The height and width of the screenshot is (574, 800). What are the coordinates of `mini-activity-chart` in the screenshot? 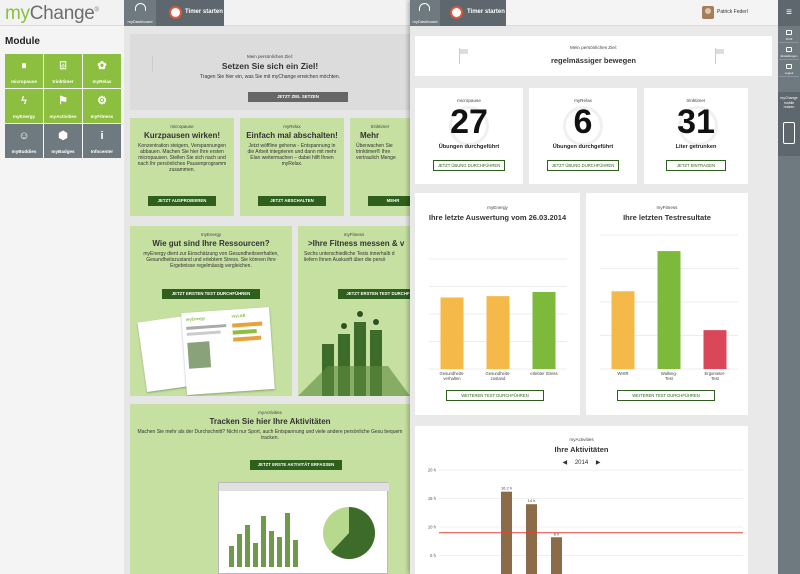 It's located at (302, 537).